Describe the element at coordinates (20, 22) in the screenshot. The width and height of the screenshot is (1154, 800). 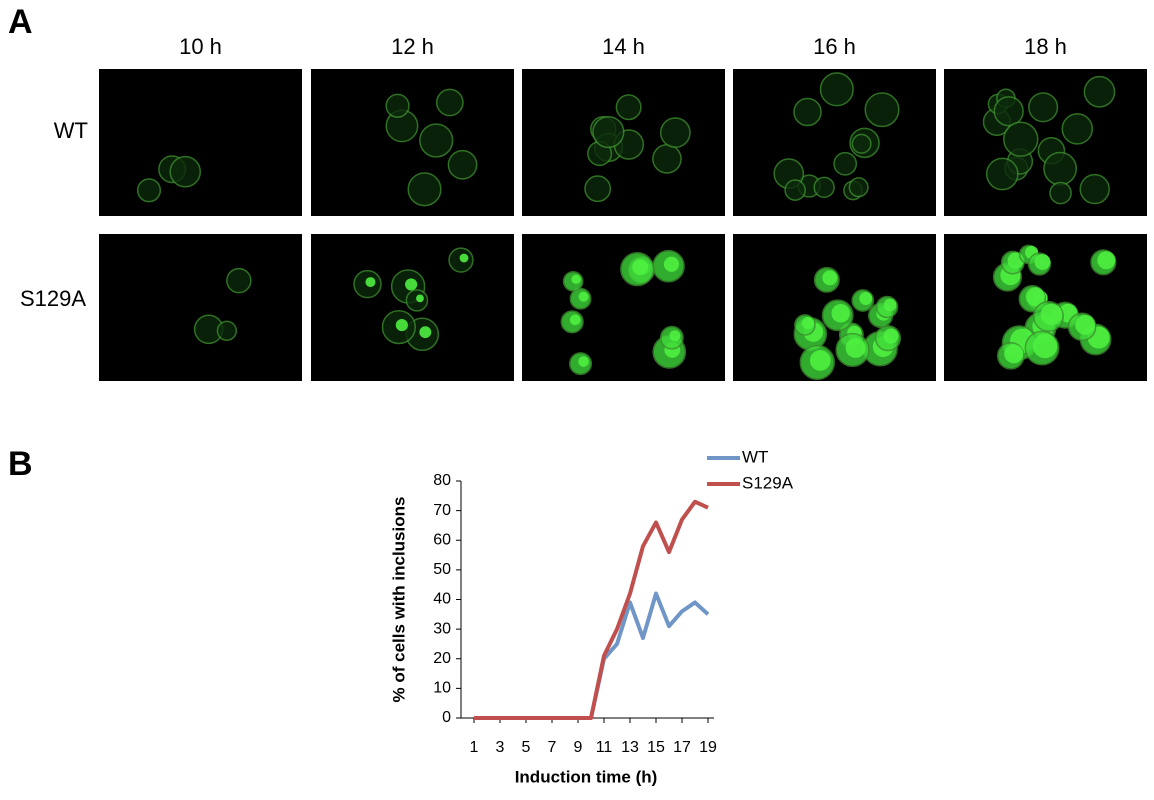
I see `panel-label: A` at that location.